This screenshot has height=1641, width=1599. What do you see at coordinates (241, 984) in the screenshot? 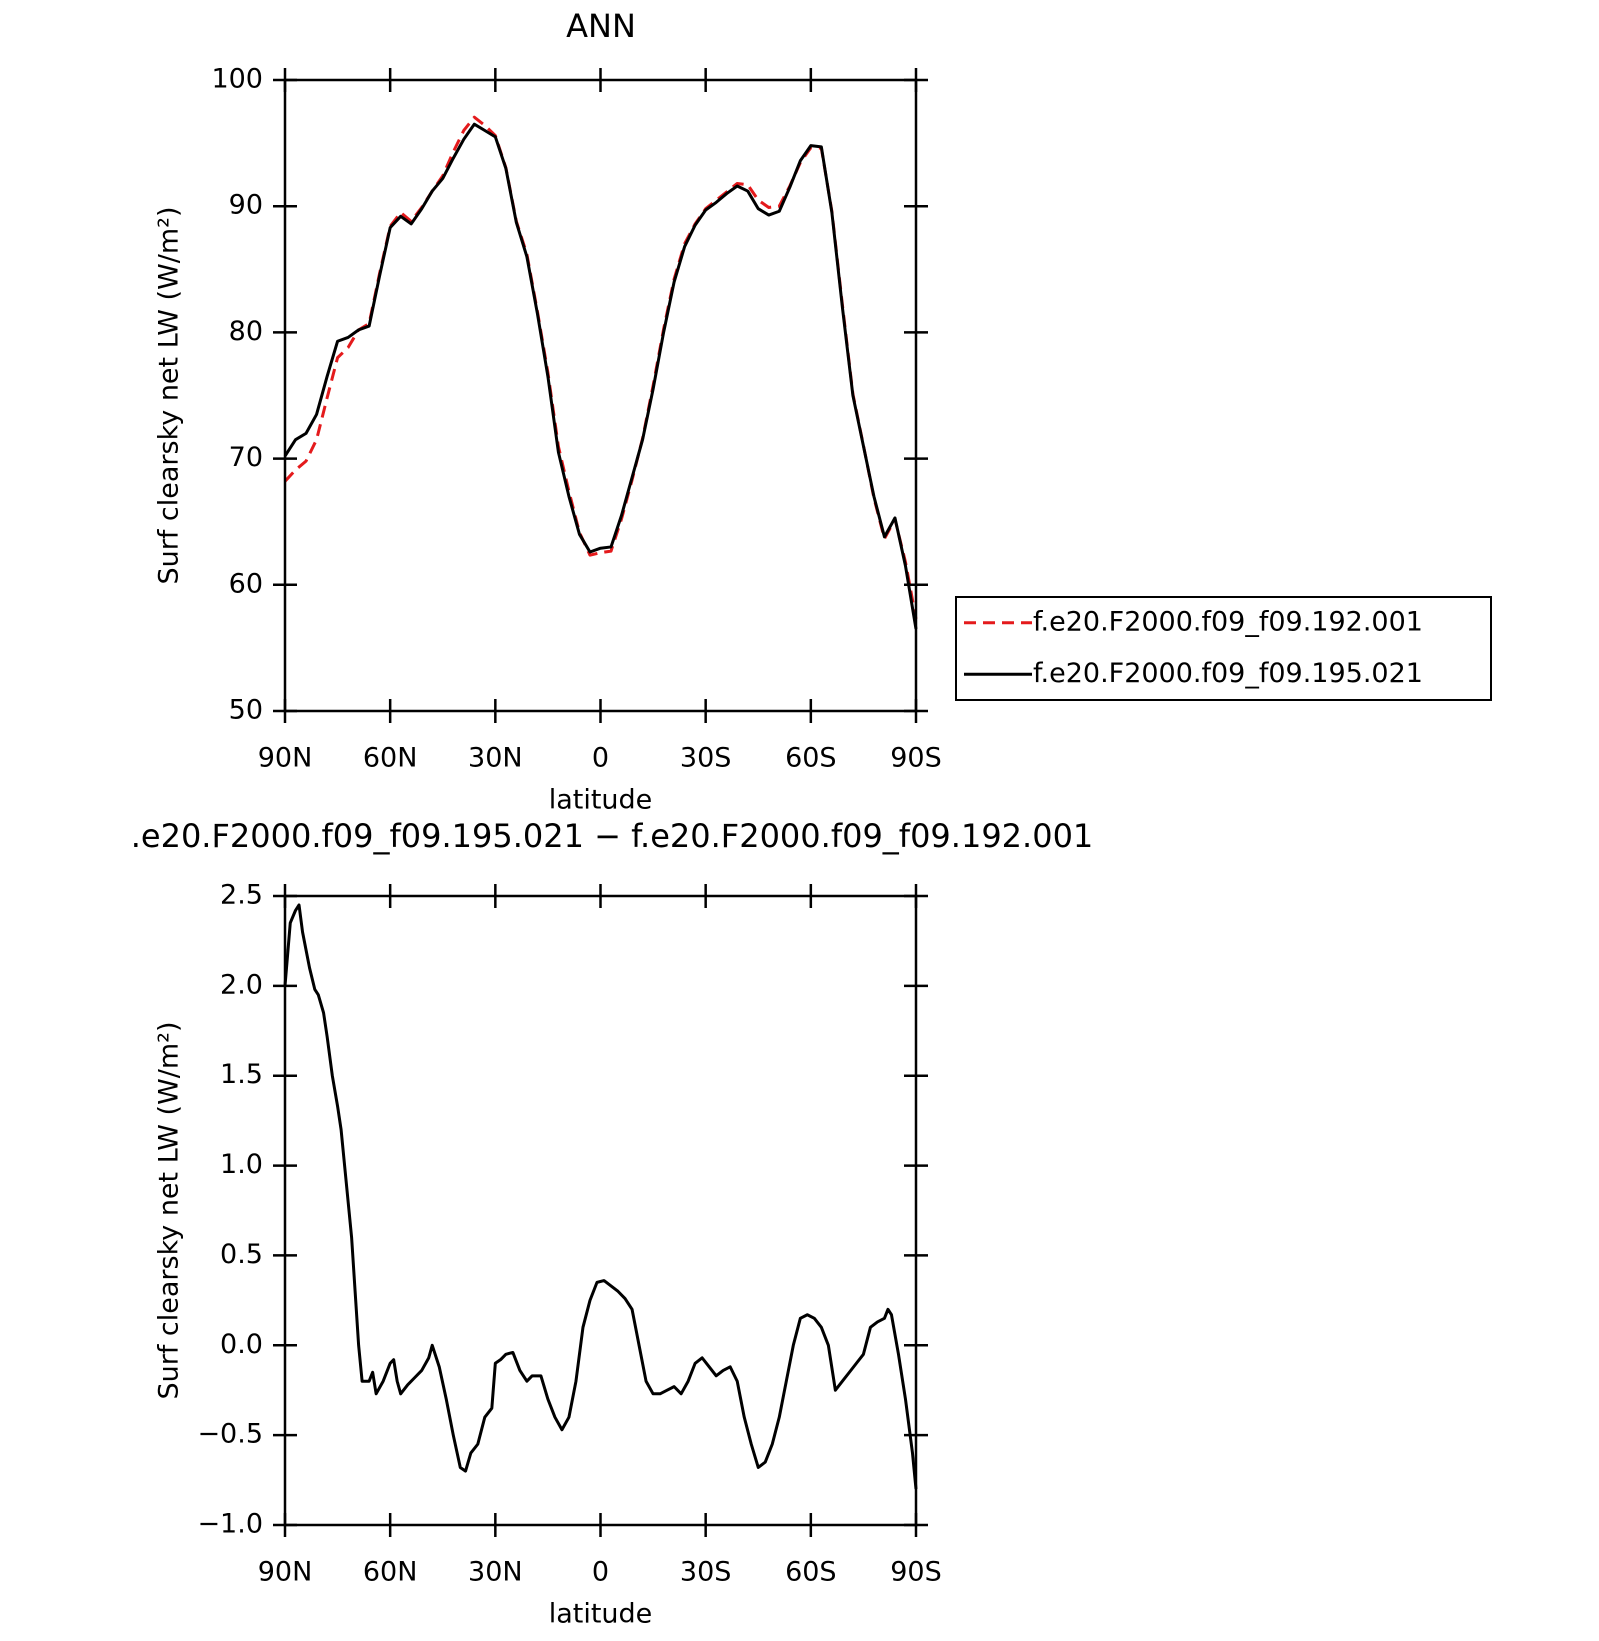
I see `y-tick-label: 2.0` at bounding box center [241, 984].